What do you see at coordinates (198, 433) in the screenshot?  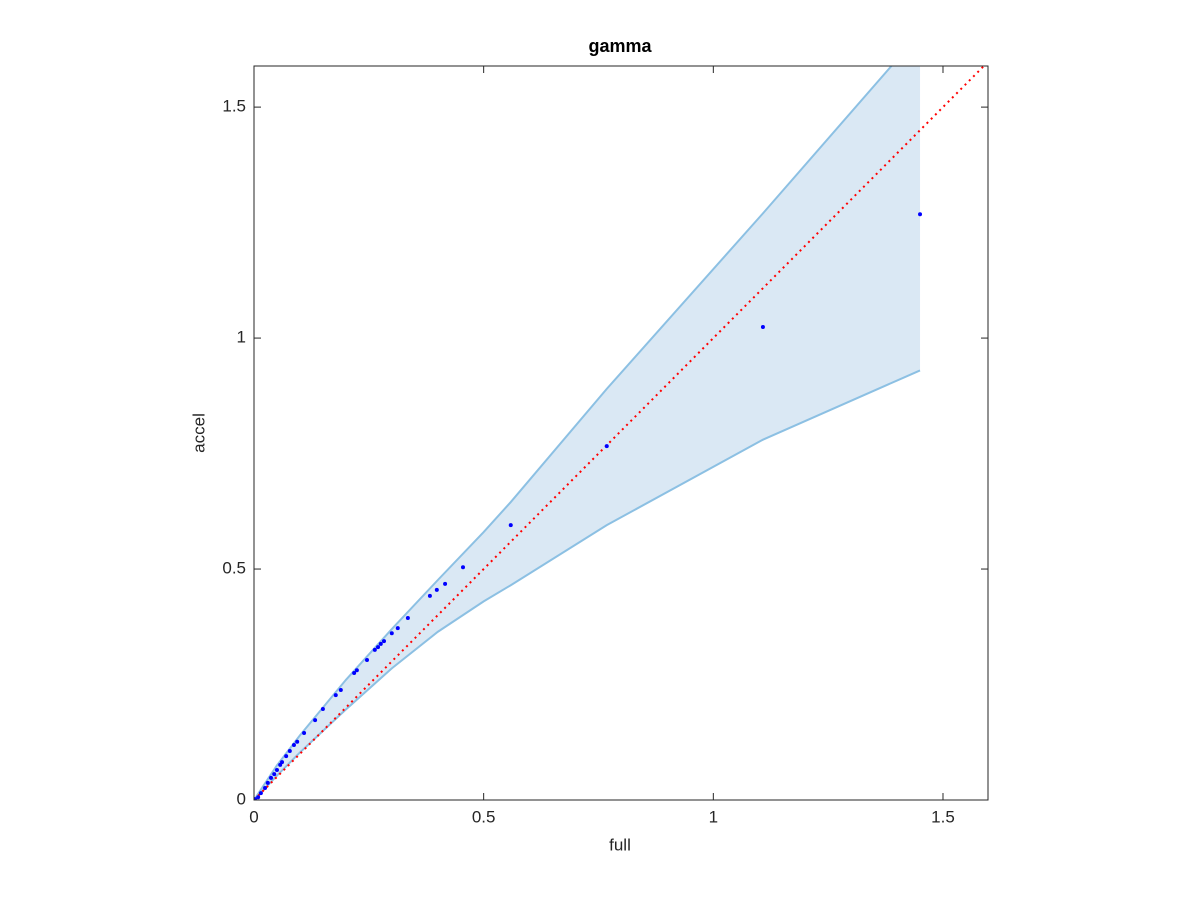 I see `y-axis-label: accel` at bounding box center [198, 433].